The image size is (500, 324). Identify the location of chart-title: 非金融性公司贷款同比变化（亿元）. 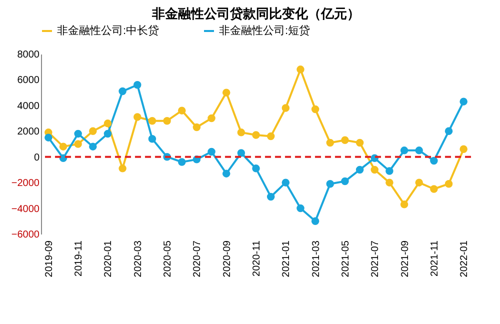
(255, 13).